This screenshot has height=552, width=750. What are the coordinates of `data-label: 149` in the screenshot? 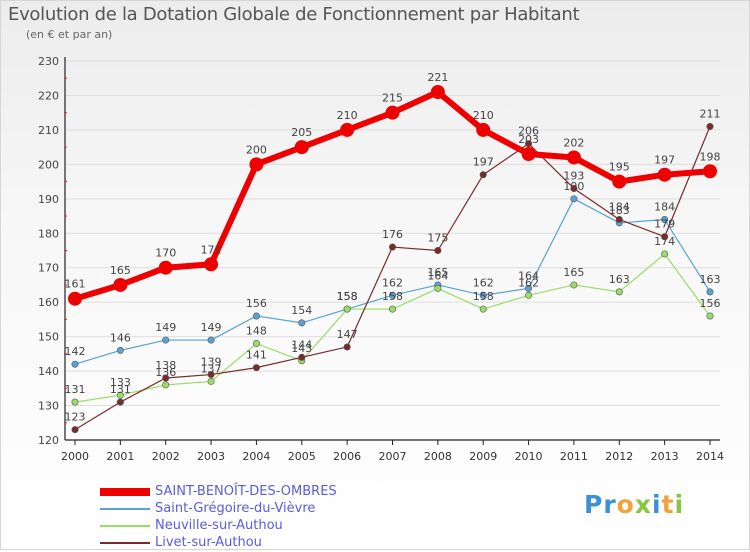 It's located at (165, 327).